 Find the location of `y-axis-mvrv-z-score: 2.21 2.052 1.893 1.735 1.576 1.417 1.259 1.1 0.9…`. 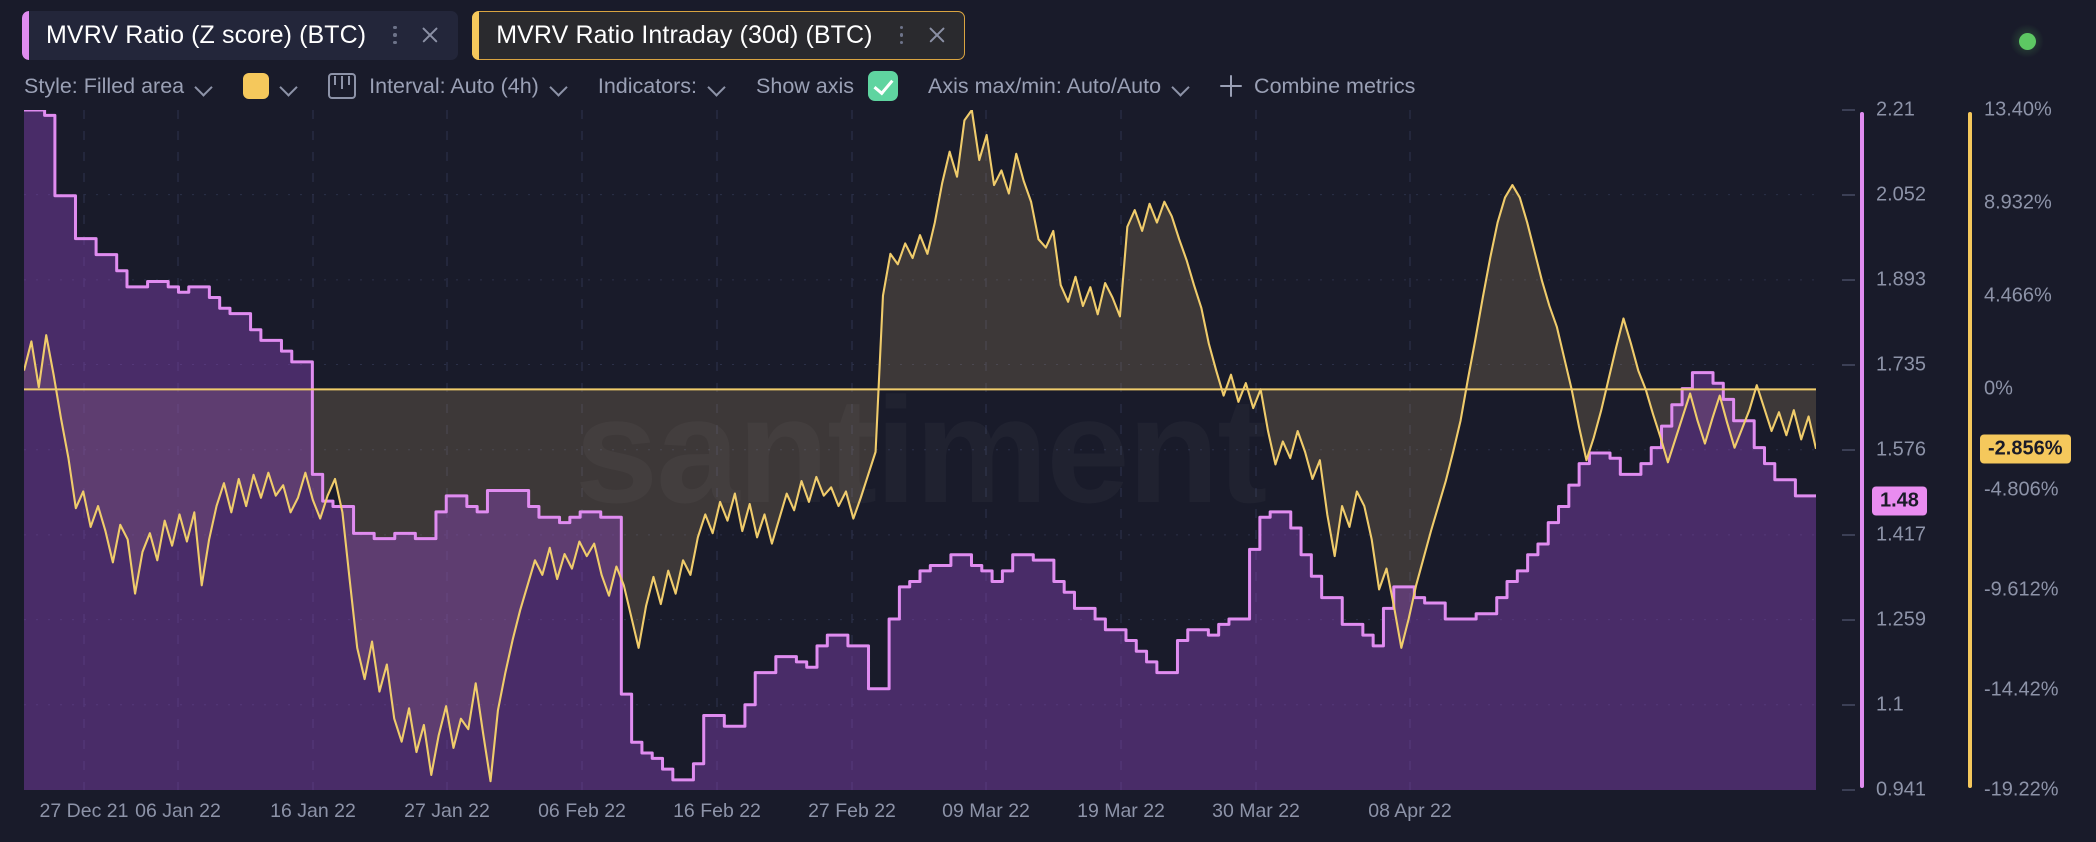

y-axis-mvrv-z-score: 2.21 2.052 1.893 1.735 1.576 1.417 1.259 1.1 0.9… is located at coordinates (1896, 450).